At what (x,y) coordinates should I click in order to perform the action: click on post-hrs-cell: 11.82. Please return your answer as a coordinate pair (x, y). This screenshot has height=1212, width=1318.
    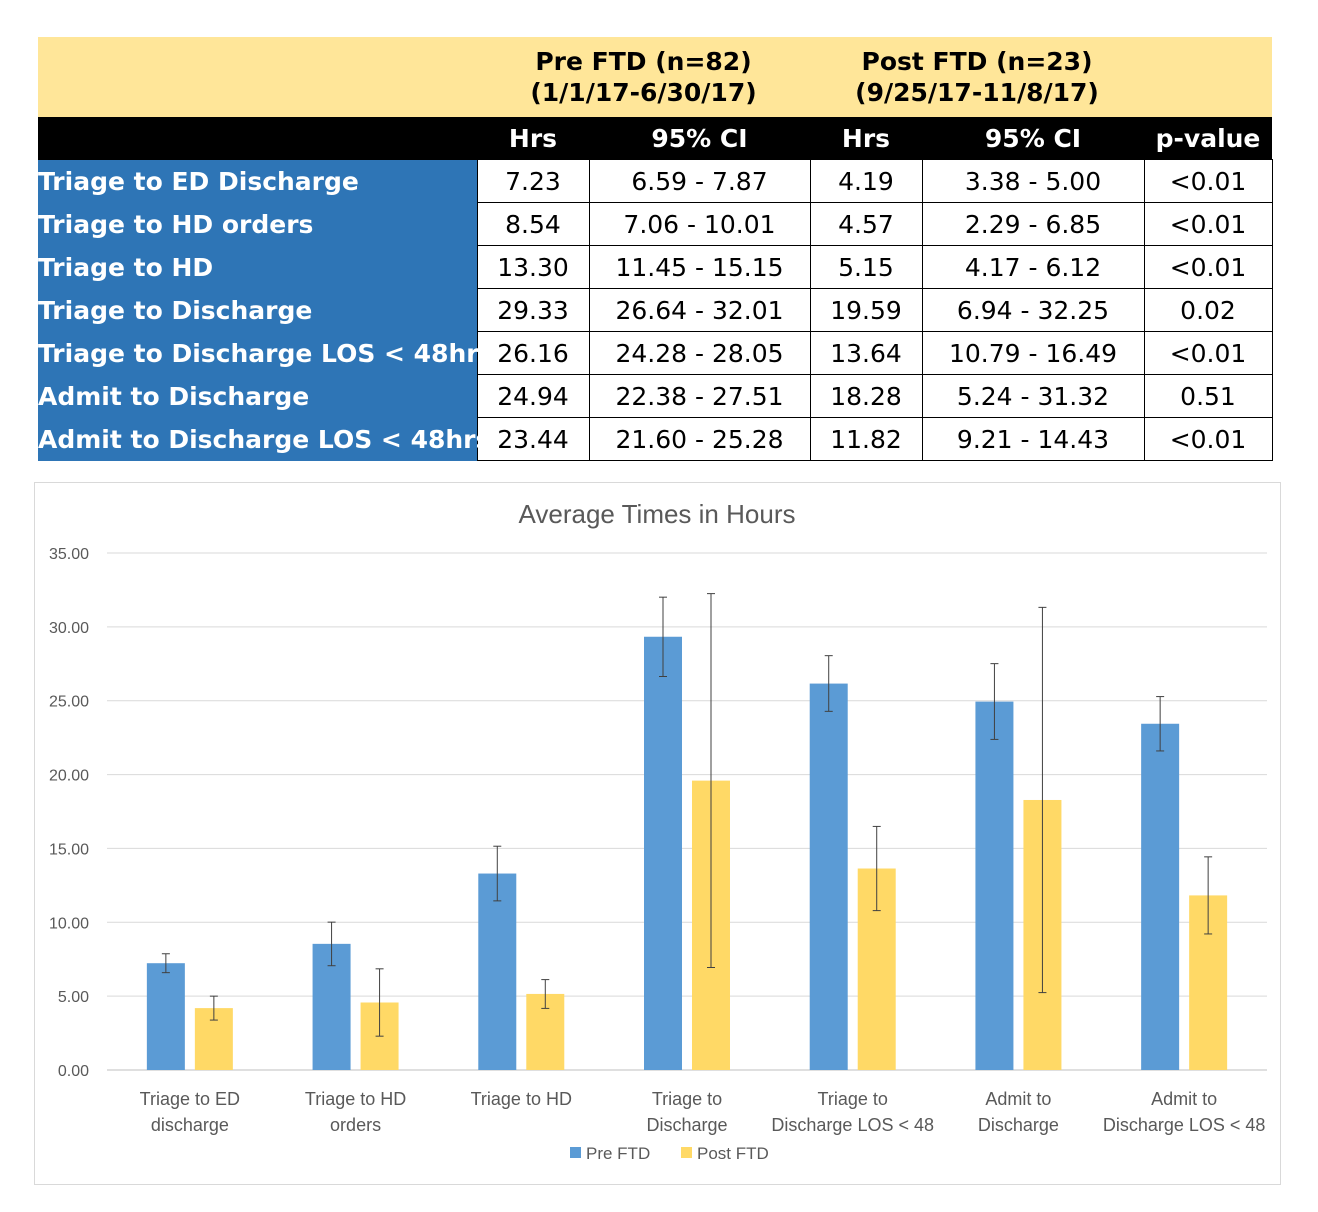
    Looking at the image, I should click on (866, 439).